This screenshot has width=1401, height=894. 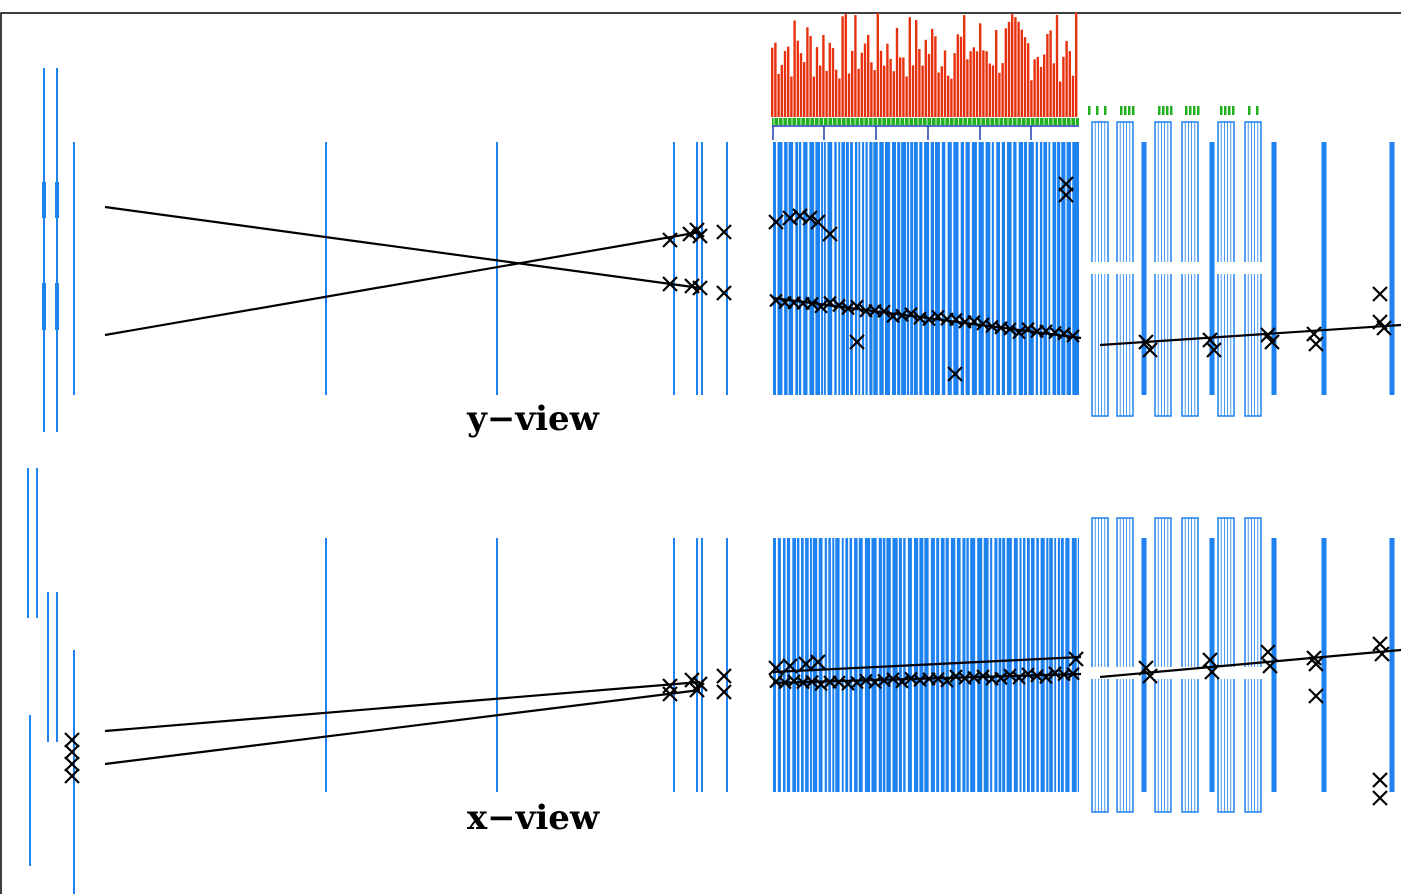 What do you see at coordinates (1250, 335) in the screenshot?
I see `track-line` at bounding box center [1250, 335].